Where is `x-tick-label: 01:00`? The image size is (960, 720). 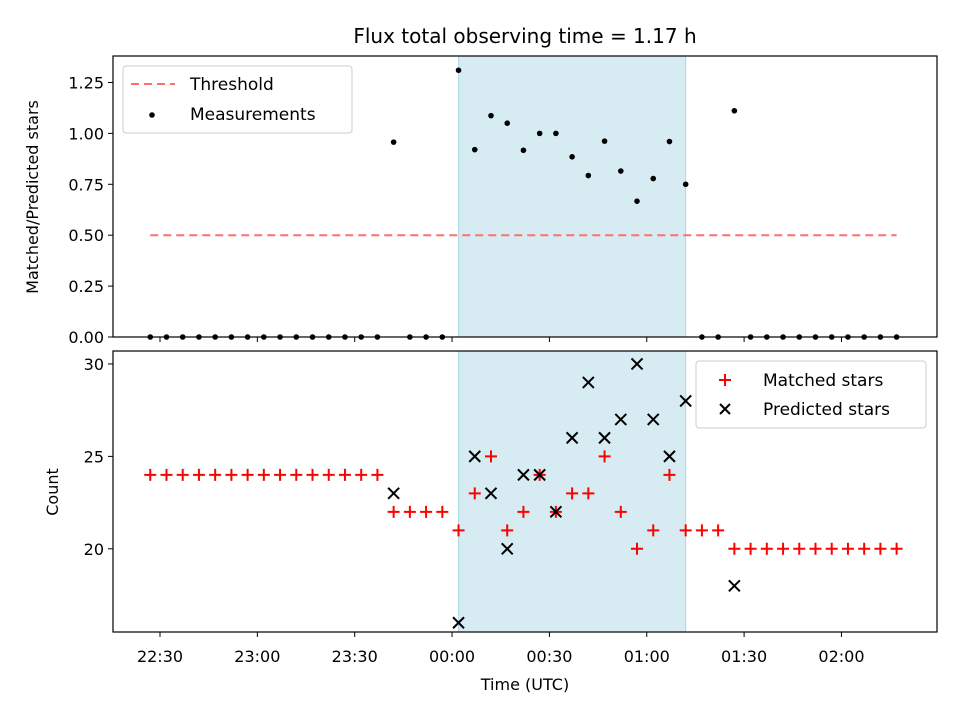 x-tick-label: 01:00 is located at coordinates (647, 656).